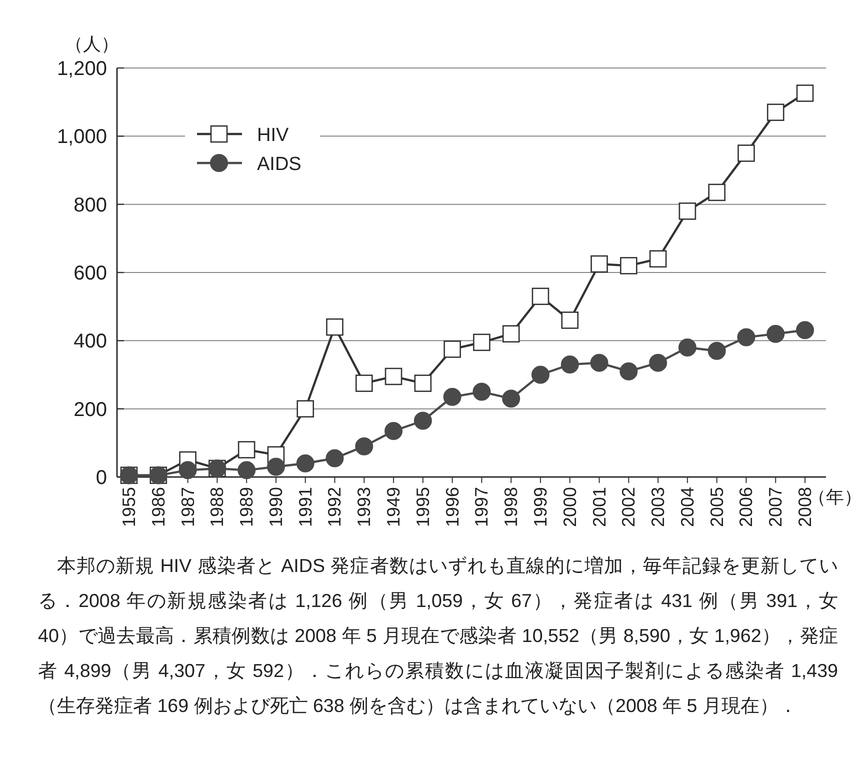  Describe the element at coordinates (716, 507) in the screenshot. I see `x-tick-label: 2005` at that location.